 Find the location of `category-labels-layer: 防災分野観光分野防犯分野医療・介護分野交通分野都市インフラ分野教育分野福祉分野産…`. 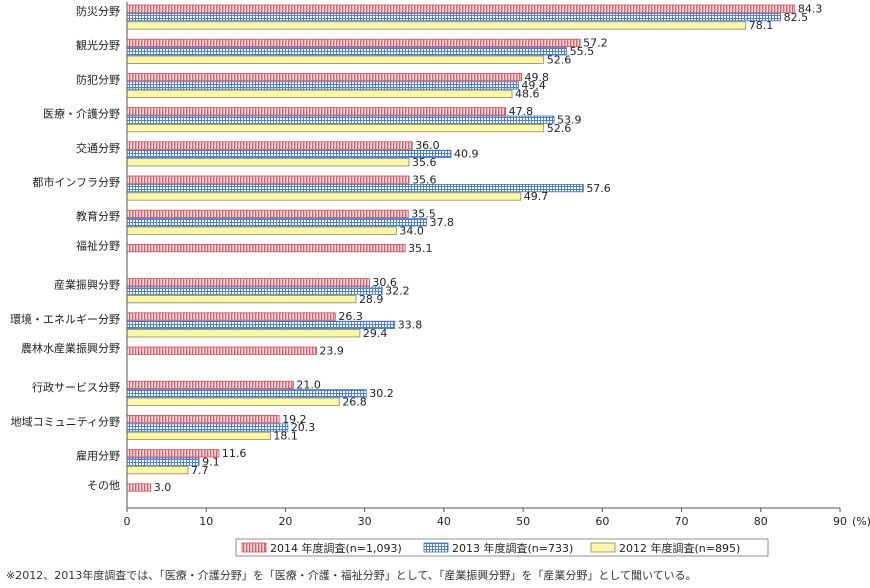

category-labels-layer: 防災分野観光分野防犯分野医療・介護分野交通分野都市インフラ分野教育分野福祉分野産… is located at coordinates (65, 248).